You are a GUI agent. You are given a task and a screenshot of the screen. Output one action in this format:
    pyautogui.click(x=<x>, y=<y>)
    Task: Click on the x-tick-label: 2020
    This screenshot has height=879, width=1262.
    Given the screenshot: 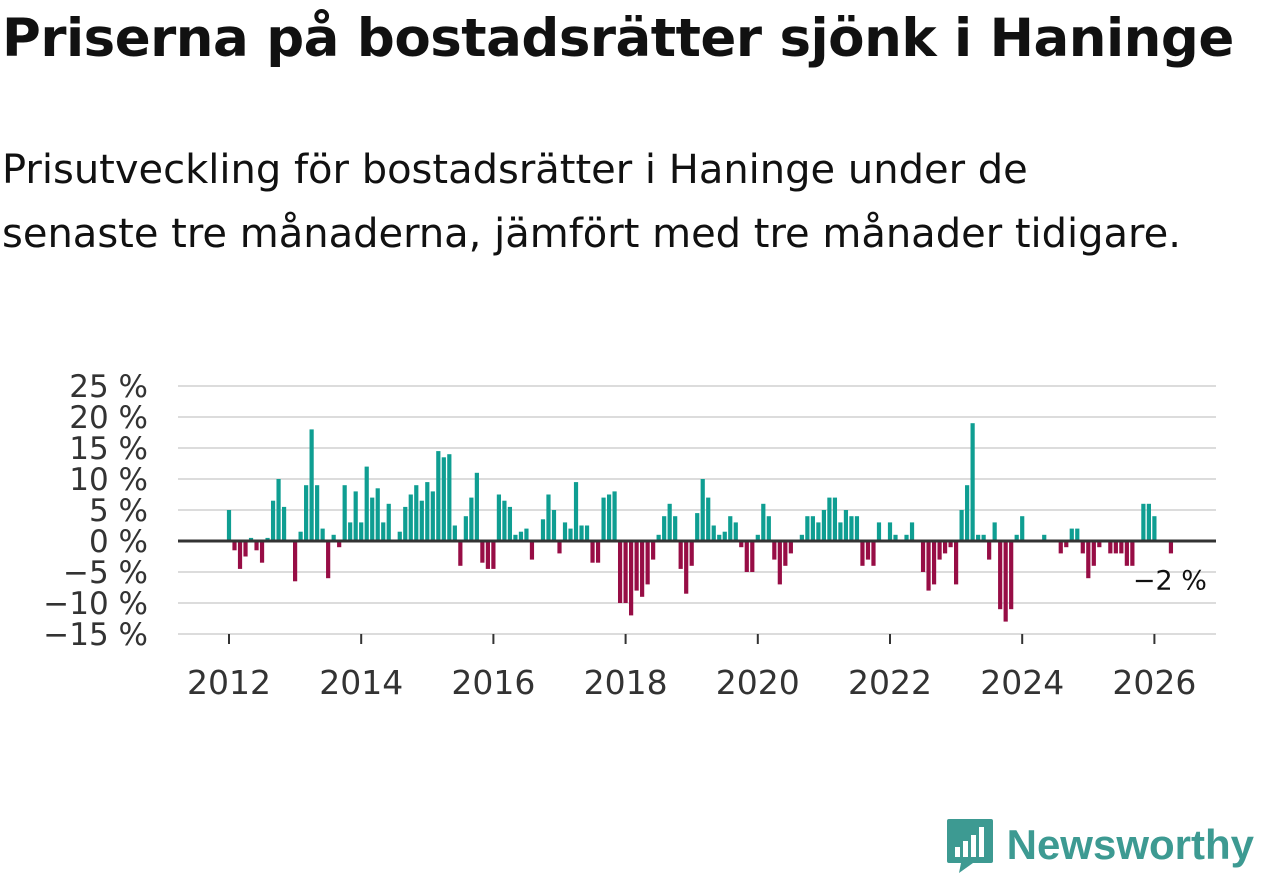 What is the action you would take?
    pyautogui.click(x=758, y=681)
    